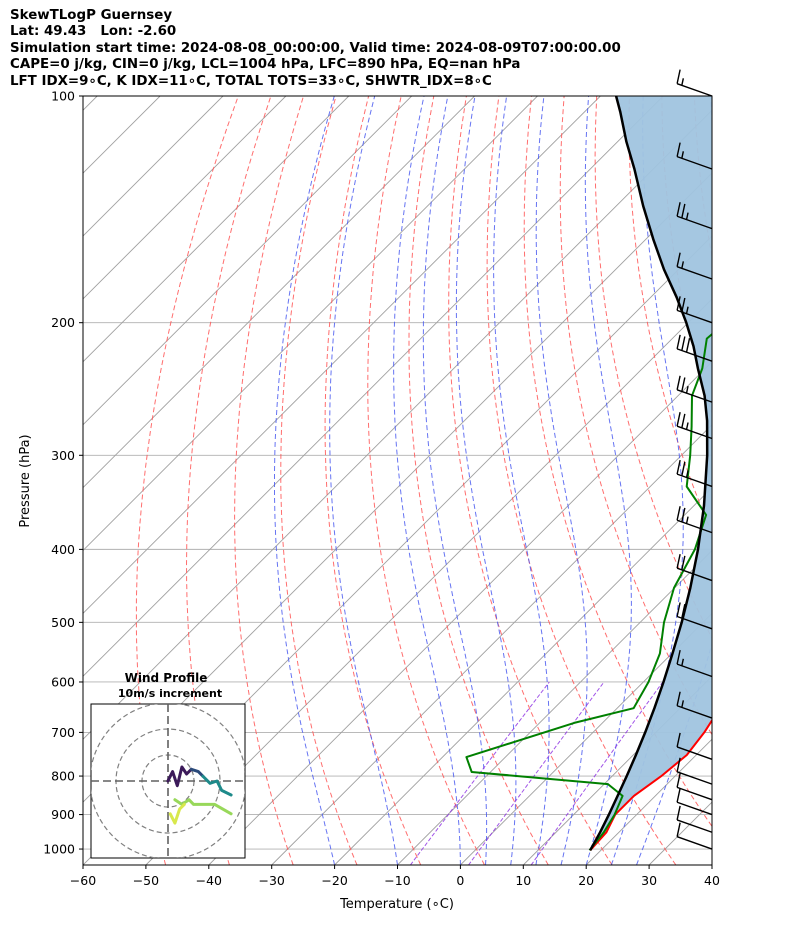 This screenshot has height=937, width=794. What do you see at coordinates (63, 681) in the screenshot?
I see `y-tick-label: 600` at bounding box center [63, 681].